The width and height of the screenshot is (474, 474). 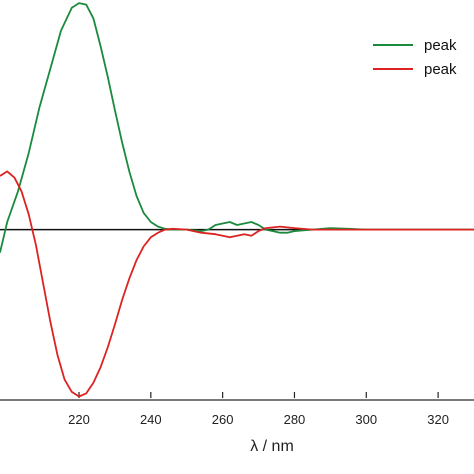 What do you see at coordinates (223, 419) in the screenshot?
I see `x-tick-label: 260` at bounding box center [223, 419].